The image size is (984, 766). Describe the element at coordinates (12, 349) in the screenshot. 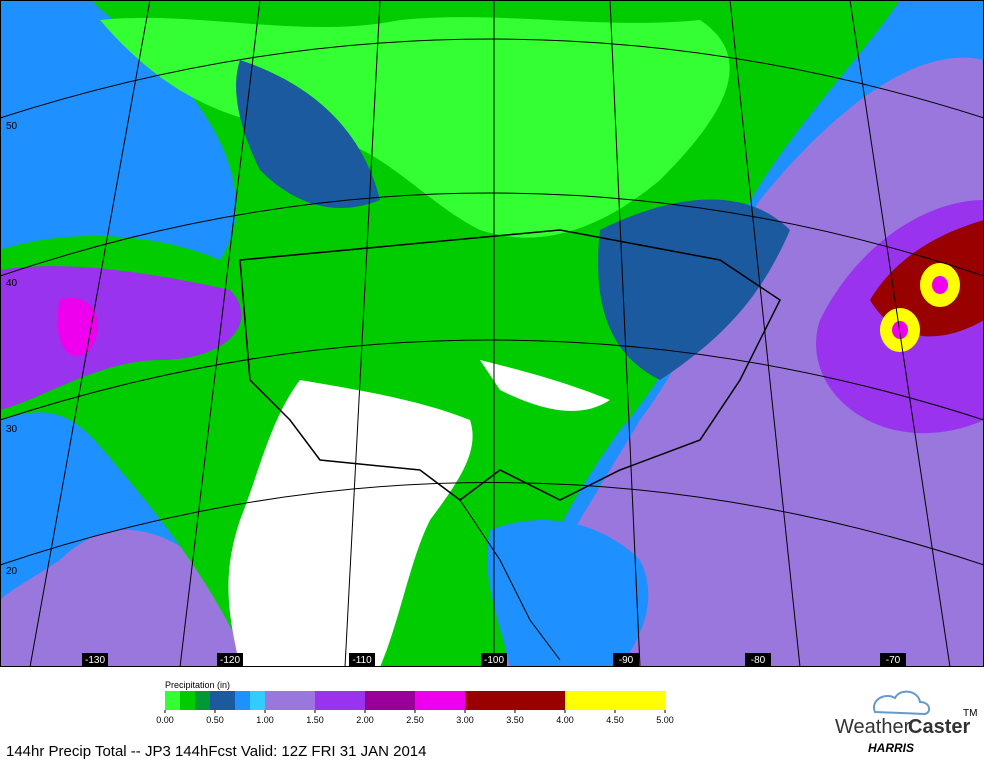

I see `lat-labels: 50 40 30 20` at that location.